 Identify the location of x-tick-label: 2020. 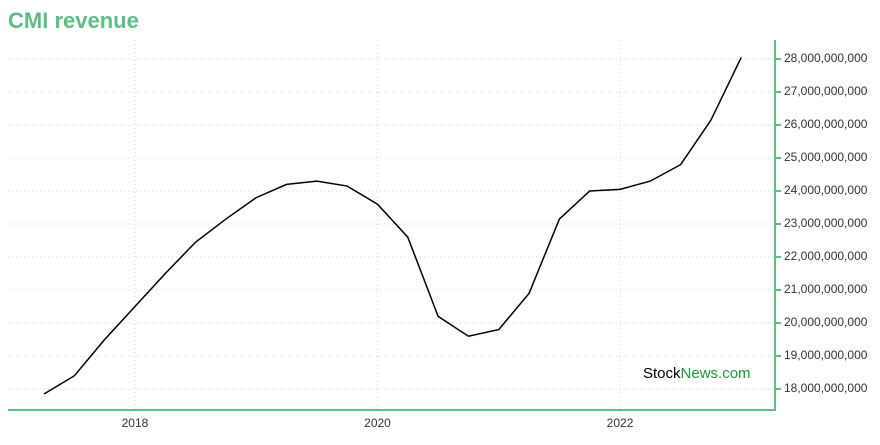
(377, 423).